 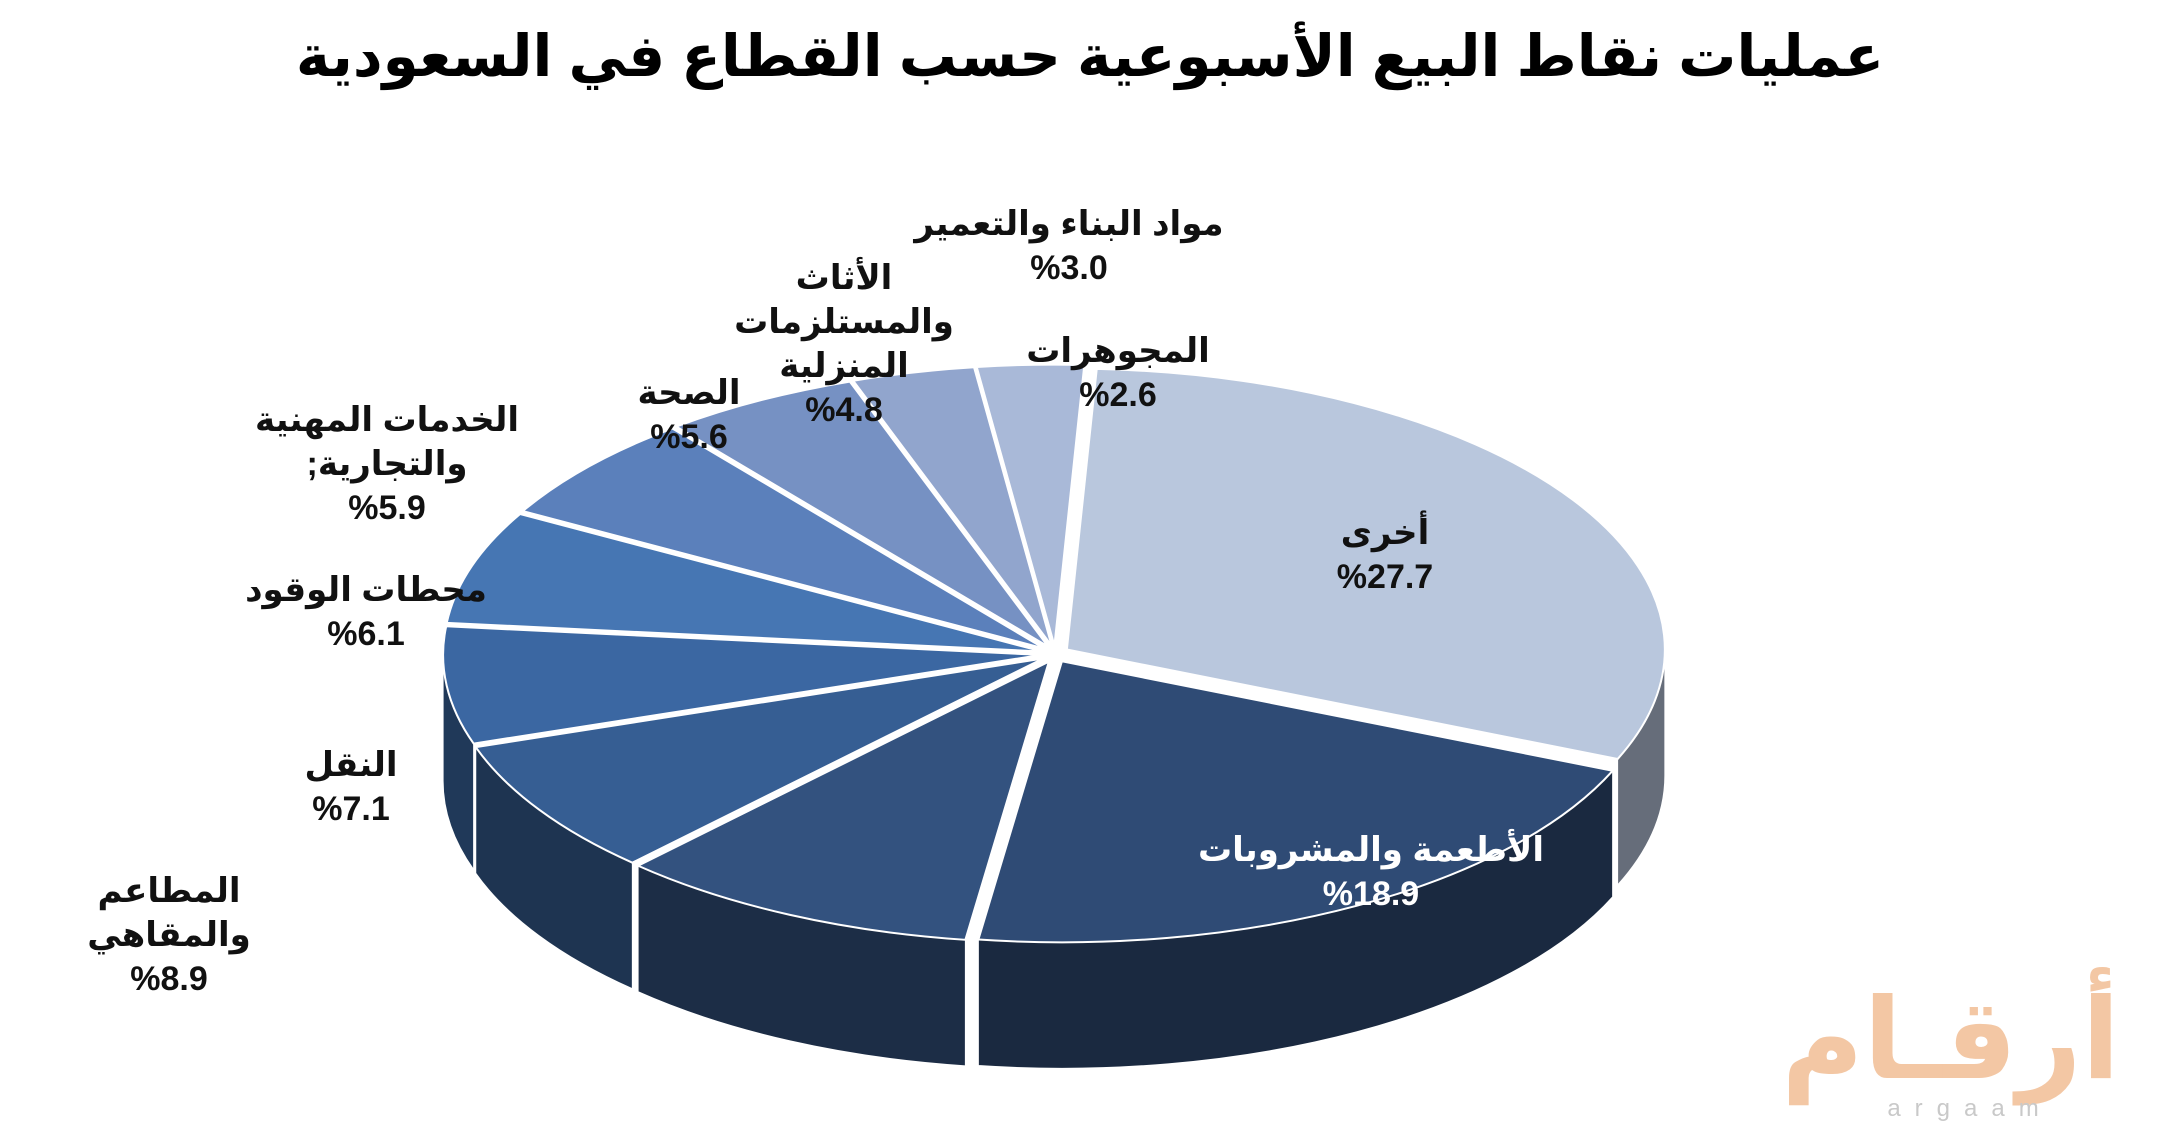 I want to click on value-label: %8.9, so click(x=169, y=979).